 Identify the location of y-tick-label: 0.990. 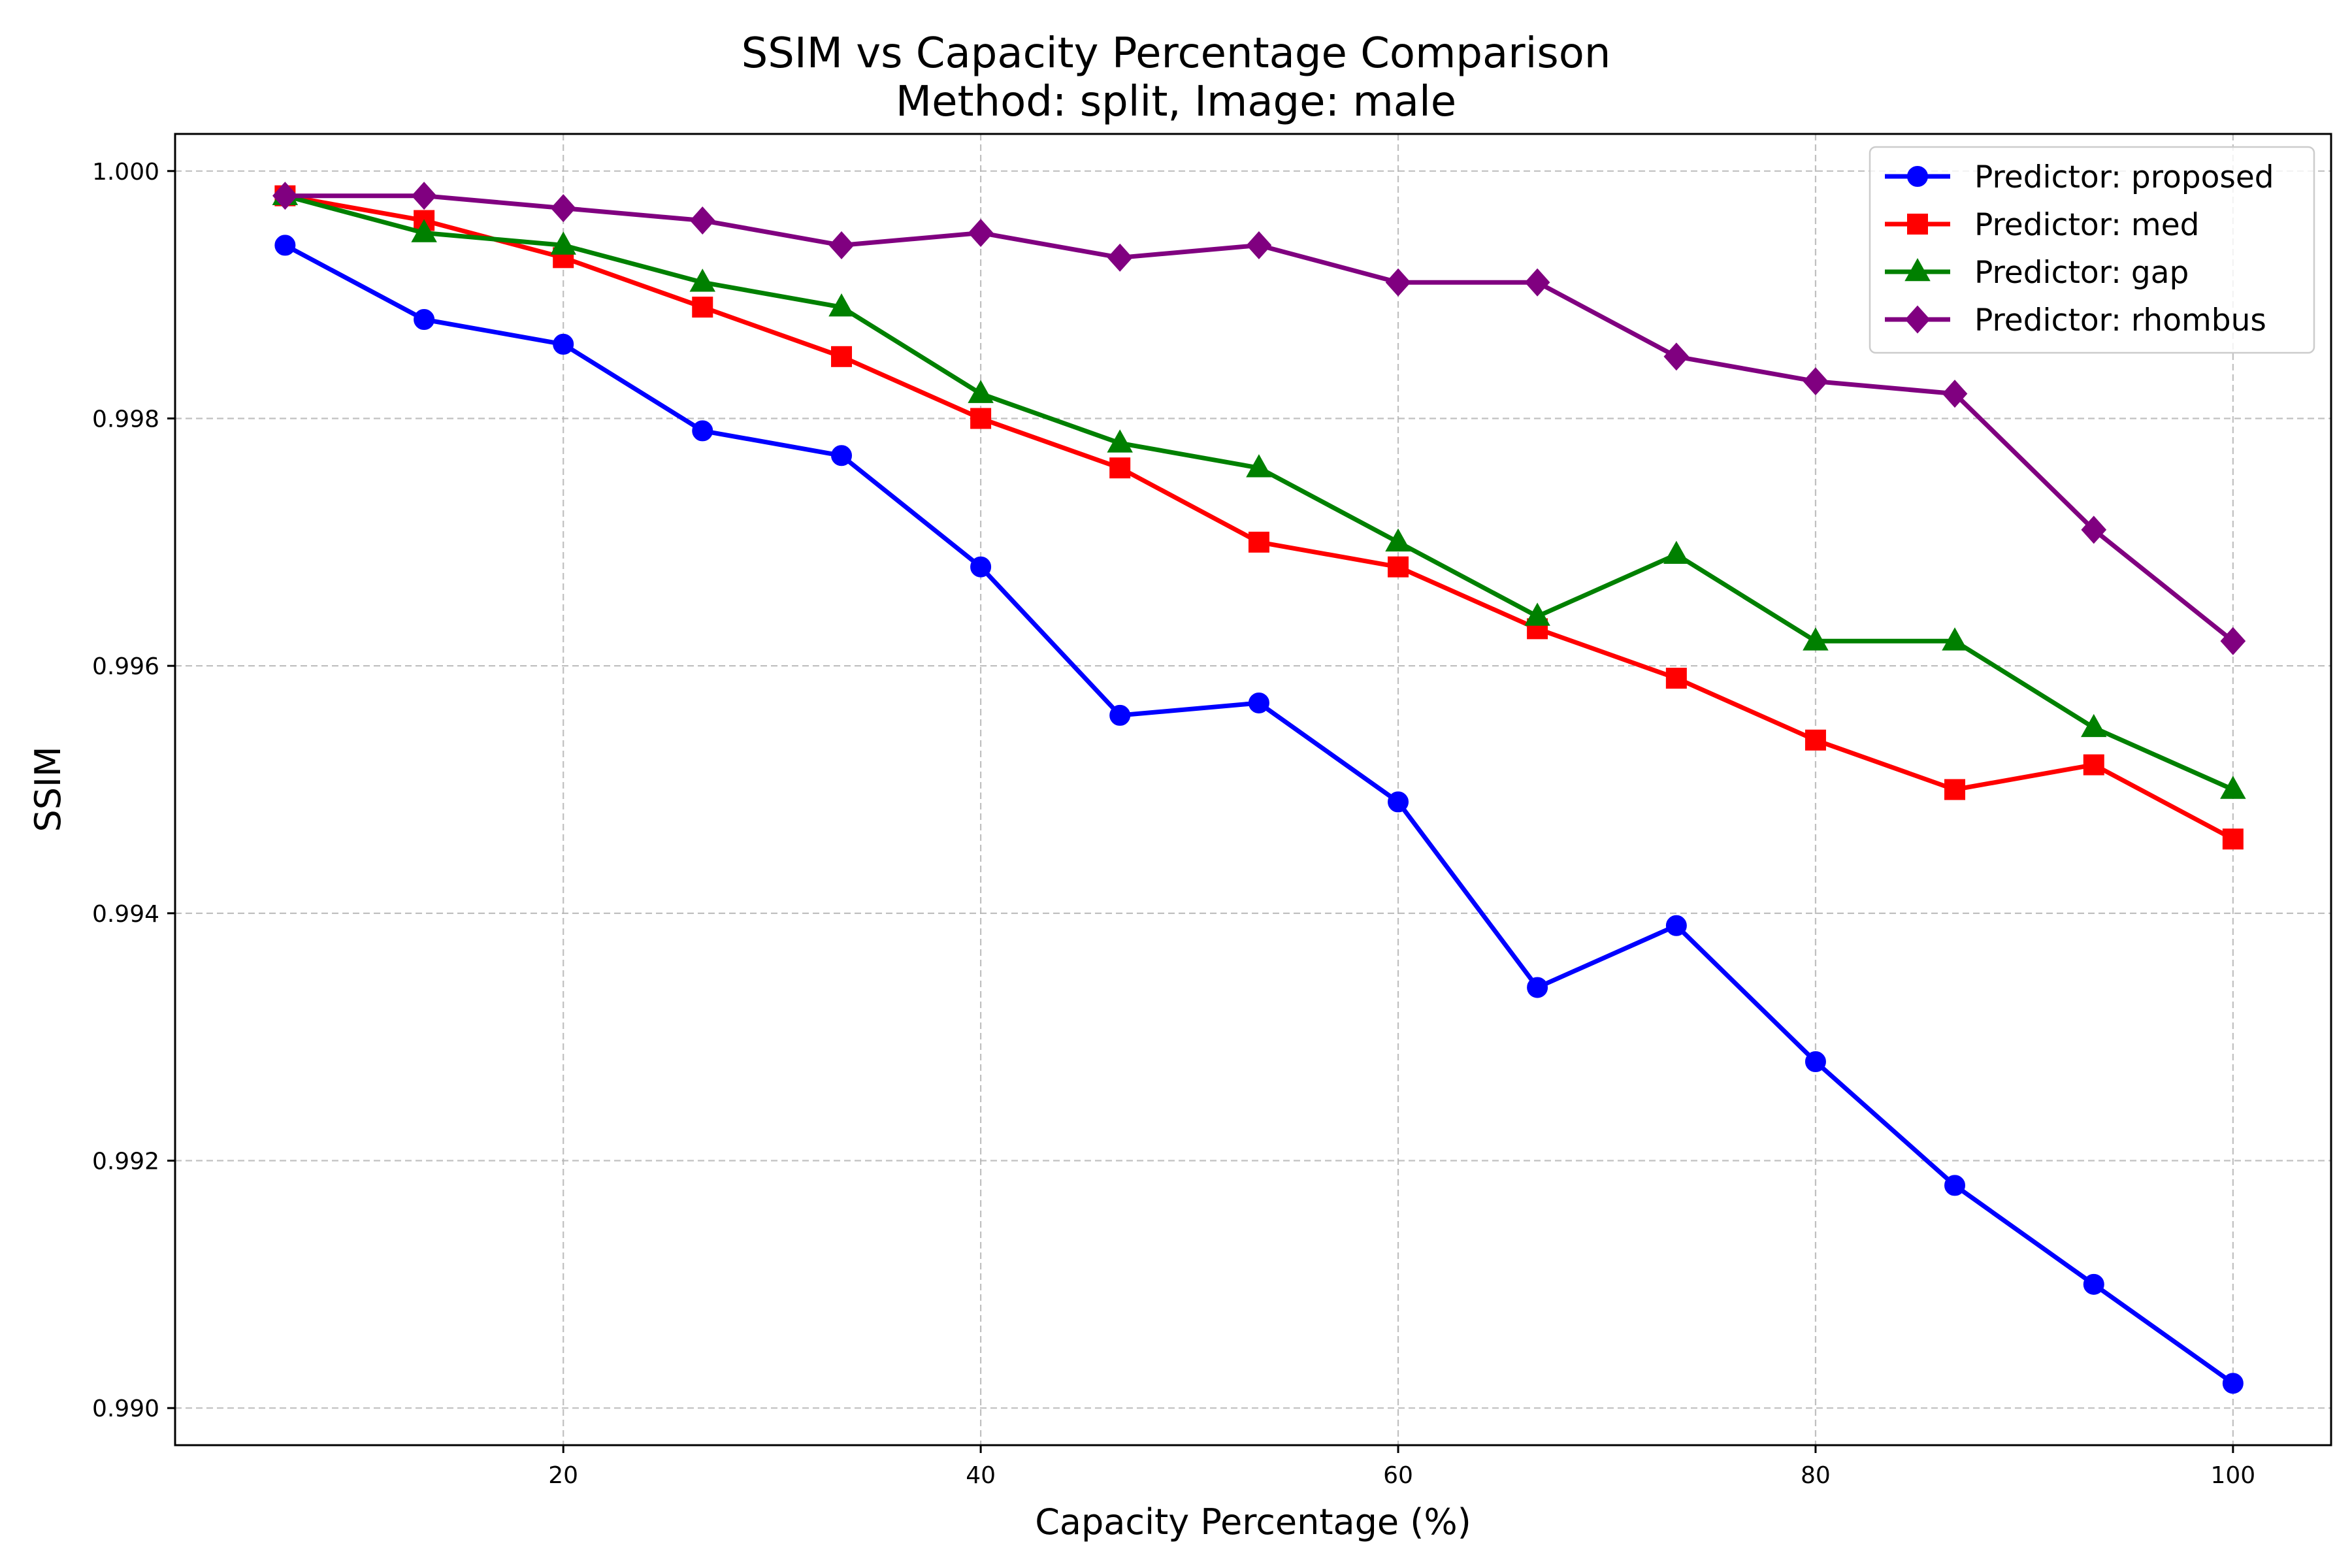
(125, 1409).